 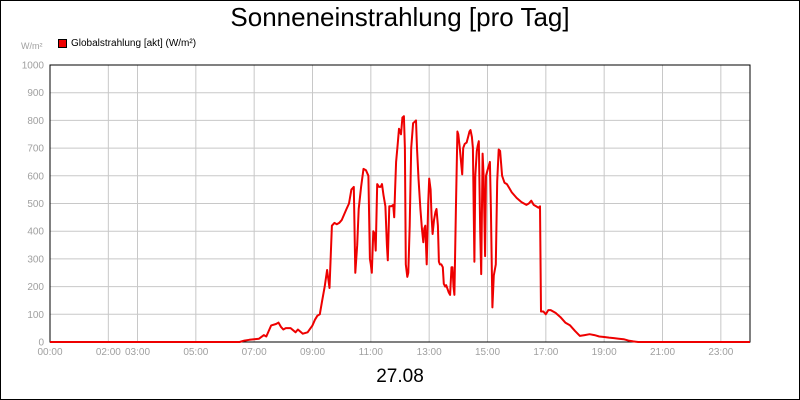 I want to click on legend-label: Globalstrahlung [akt] (W/m²), so click(x=134, y=43).